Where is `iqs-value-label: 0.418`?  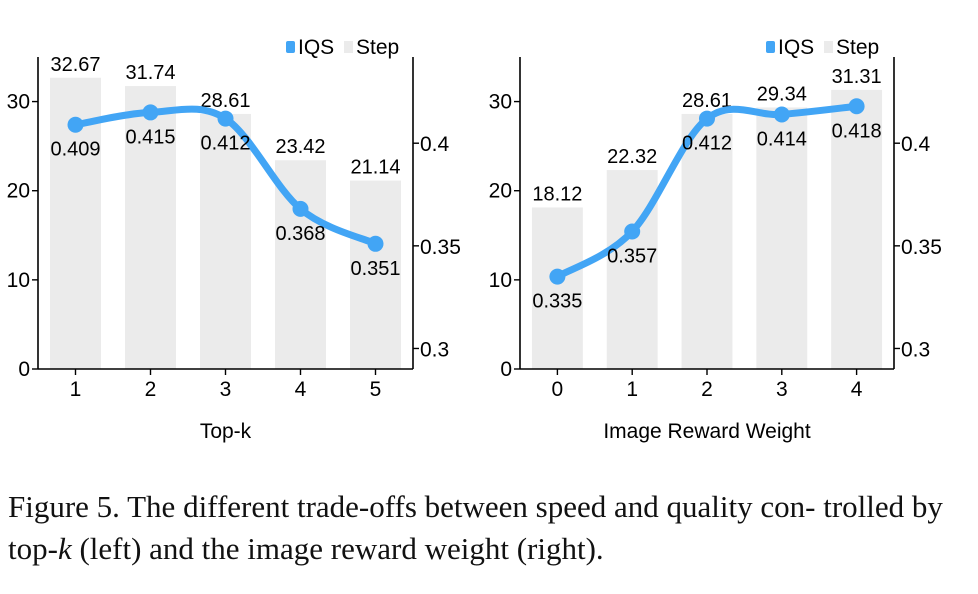 iqs-value-label: 0.418 is located at coordinates (857, 131).